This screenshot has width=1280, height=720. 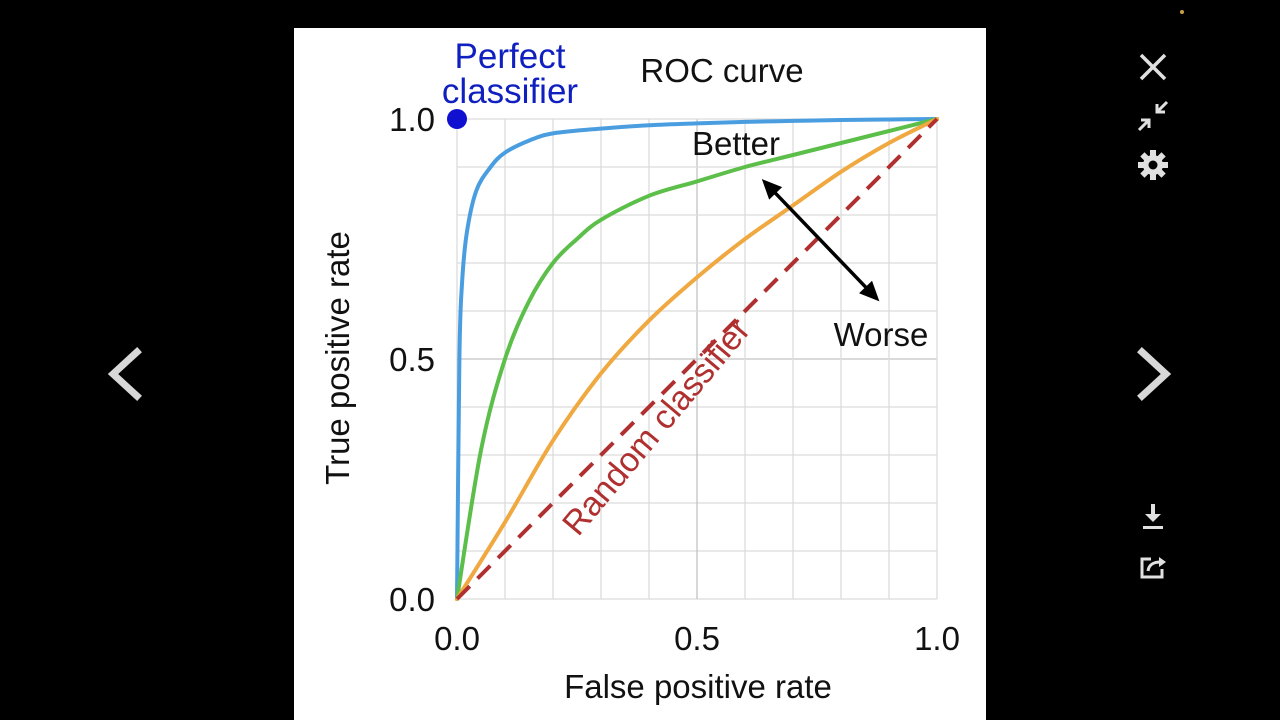 I want to click on exit-fullscreen-button, so click(x=1153, y=116).